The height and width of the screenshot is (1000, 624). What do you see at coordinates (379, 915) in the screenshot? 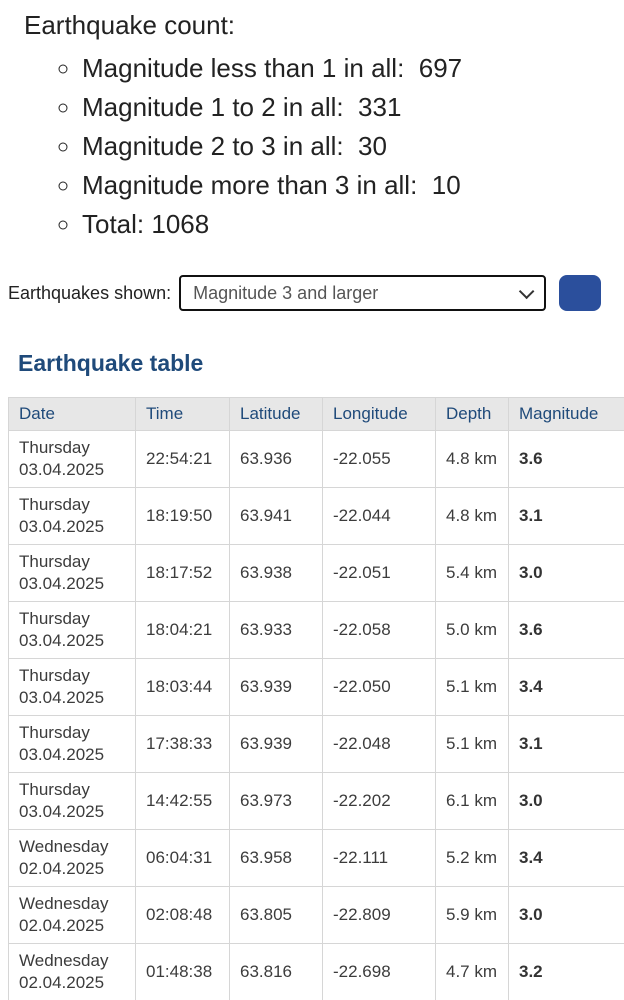
I see `cell-longitude: -22.809` at bounding box center [379, 915].